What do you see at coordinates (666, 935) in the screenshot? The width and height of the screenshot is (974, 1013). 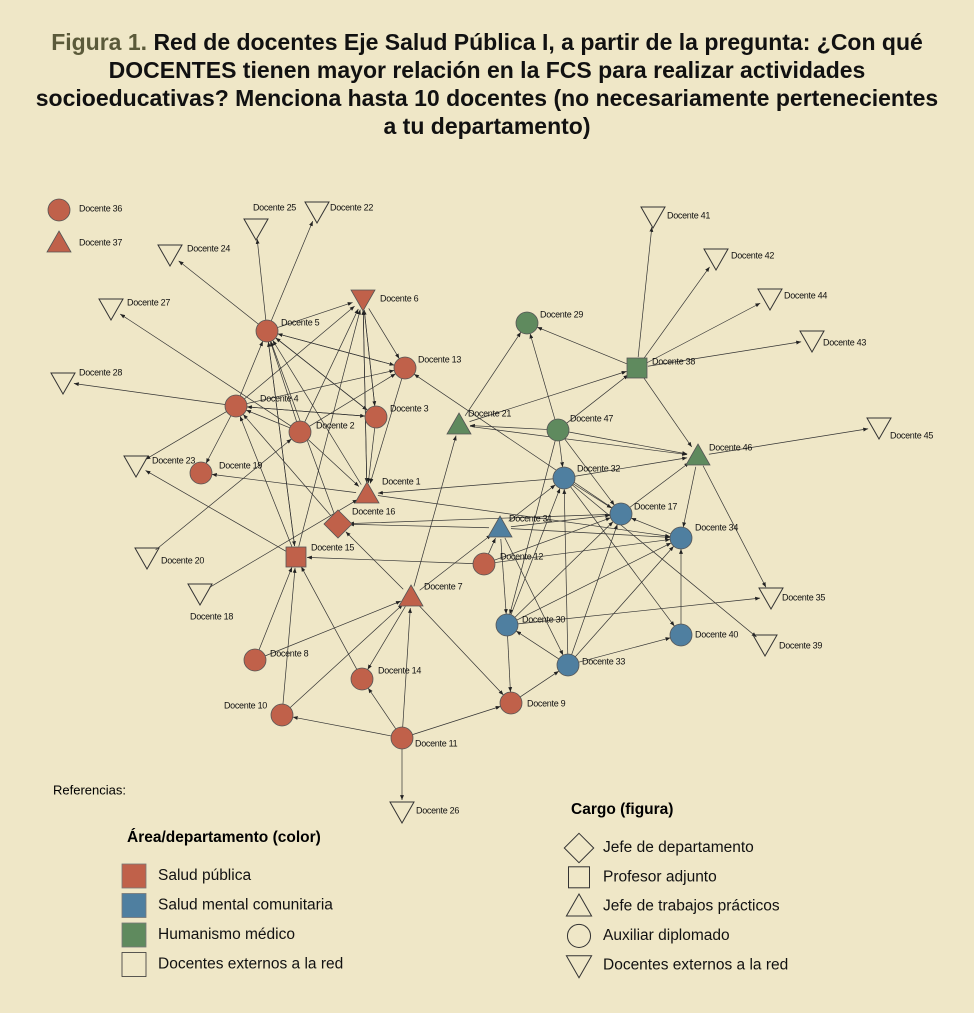 I see `legend-label: Auxiliar diplomado` at bounding box center [666, 935].